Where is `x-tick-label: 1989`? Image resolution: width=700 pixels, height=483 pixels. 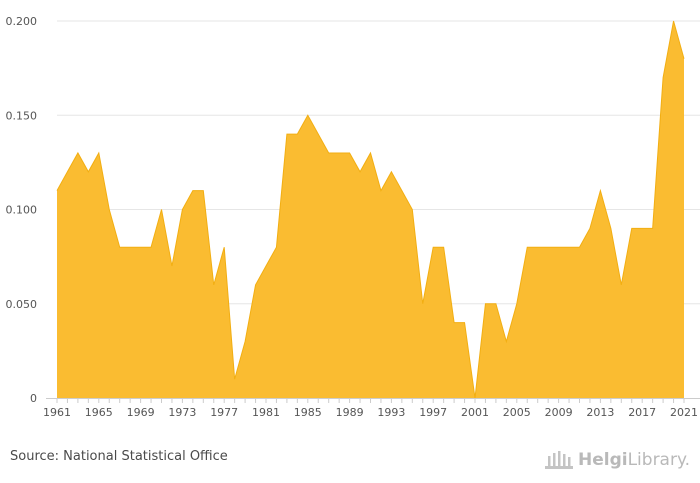 x-tick-label: 1989 is located at coordinates (350, 412).